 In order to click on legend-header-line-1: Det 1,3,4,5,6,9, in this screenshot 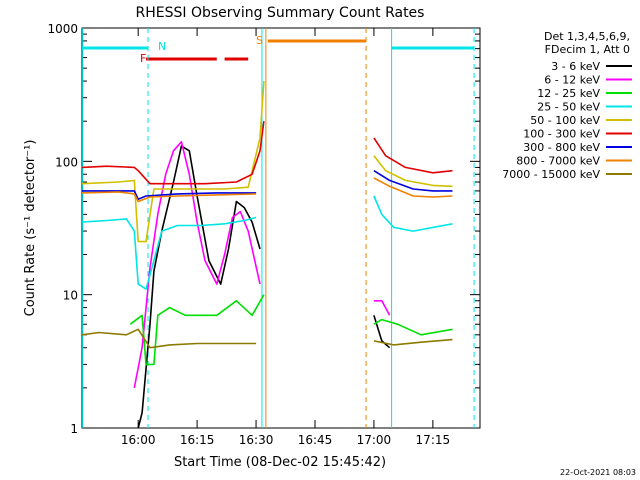, I will do `click(587, 36)`.